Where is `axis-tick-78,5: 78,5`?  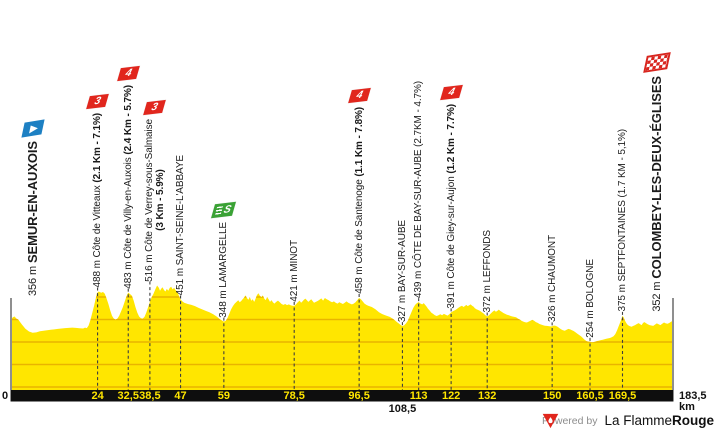 axis-tick-78,5: 78,5 is located at coordinates (294, 395).